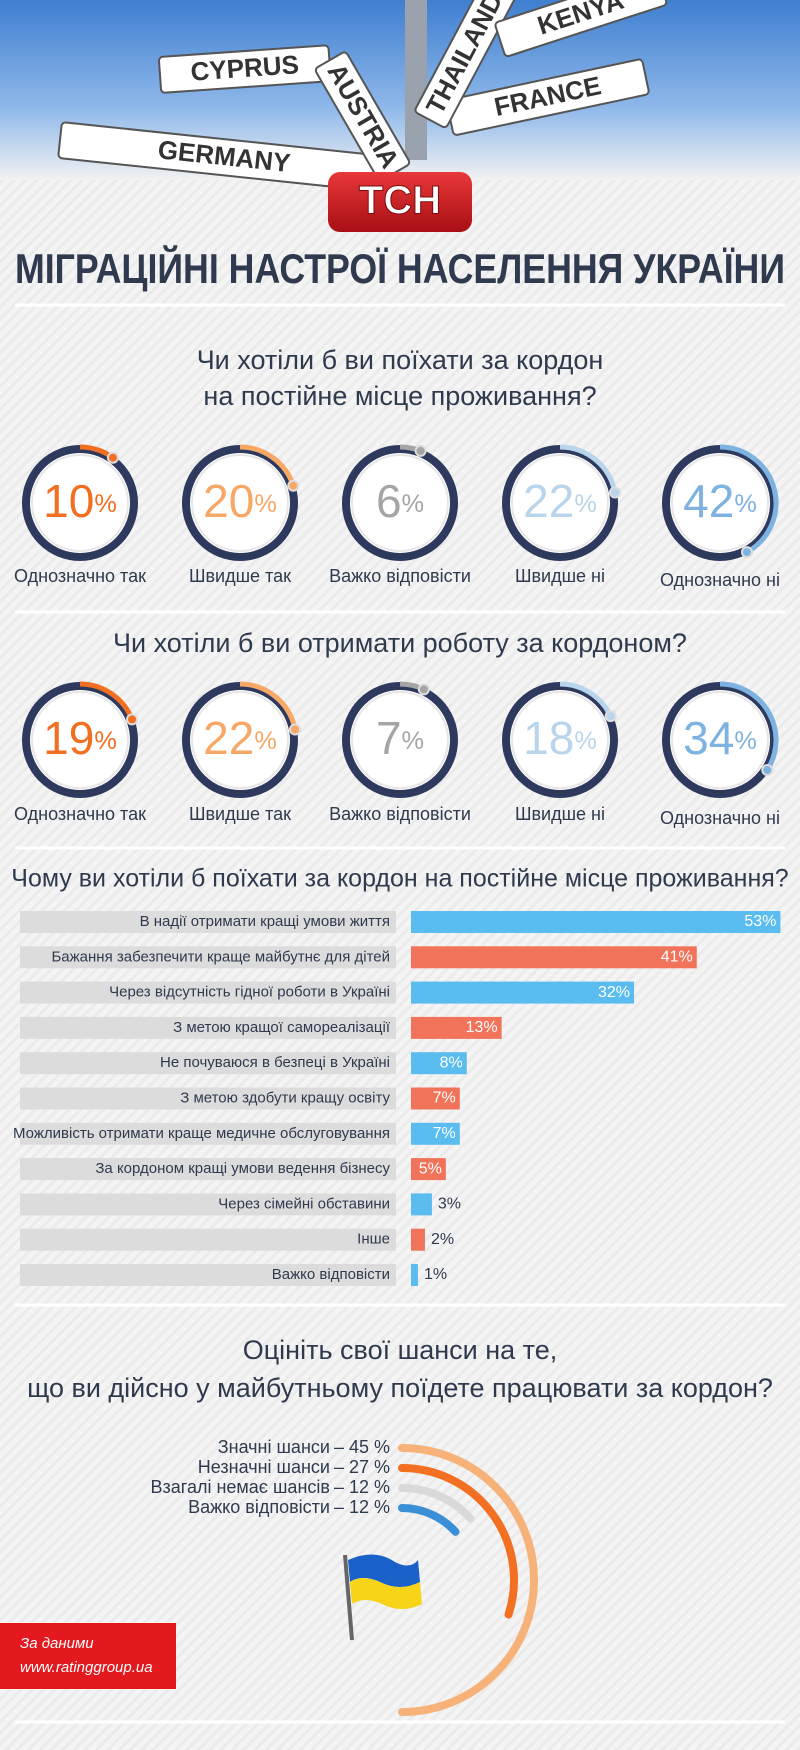  What do you see at coordinates (442, 1239) in the screenshot?
I see `value-label: 2%` at bounding box center [442, 1239].